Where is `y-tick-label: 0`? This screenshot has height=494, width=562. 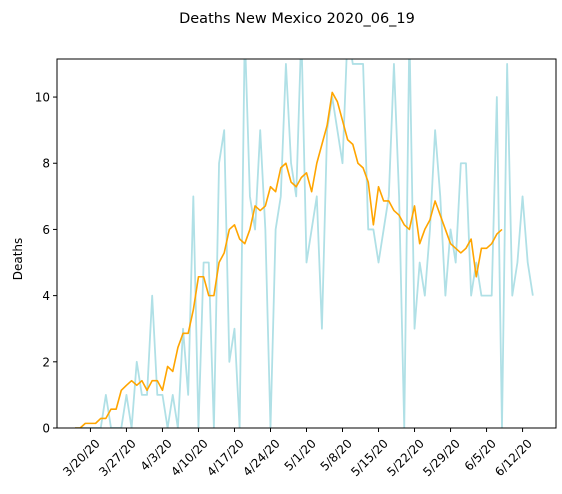
y-tick-label: 0 is located at coordinates (46, 429).